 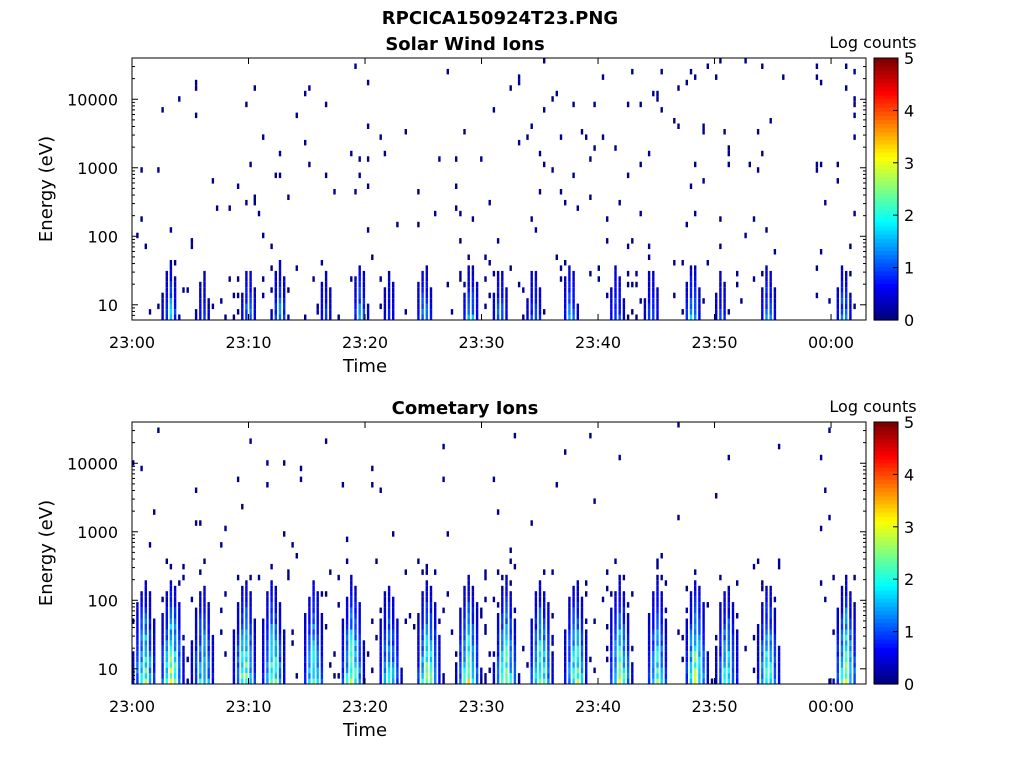 What do you see at coordinates (909, 632) in the screenshot?
I see `colorbar-tick-label: 1` at bounding box center [909, 632].